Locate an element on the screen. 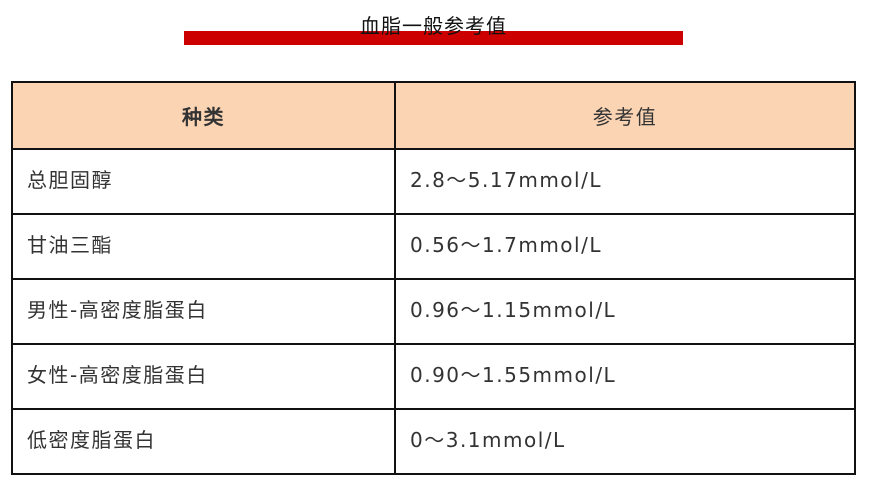  cell-value: 2.8～5.17mmol/L is located at coordinates (625, 181).